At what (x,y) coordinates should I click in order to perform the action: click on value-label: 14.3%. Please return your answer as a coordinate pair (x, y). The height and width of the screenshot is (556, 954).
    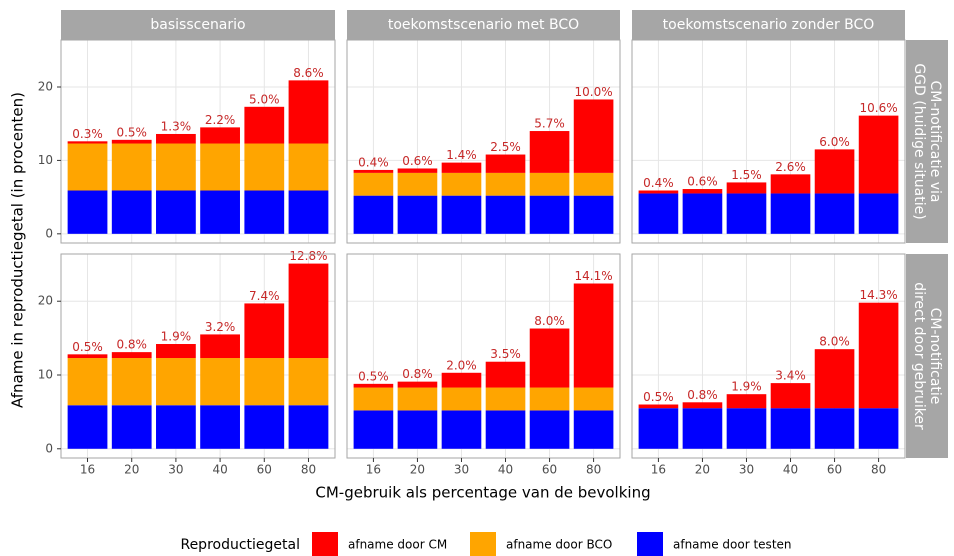
    Looking at the image, I should click on (879, 295).